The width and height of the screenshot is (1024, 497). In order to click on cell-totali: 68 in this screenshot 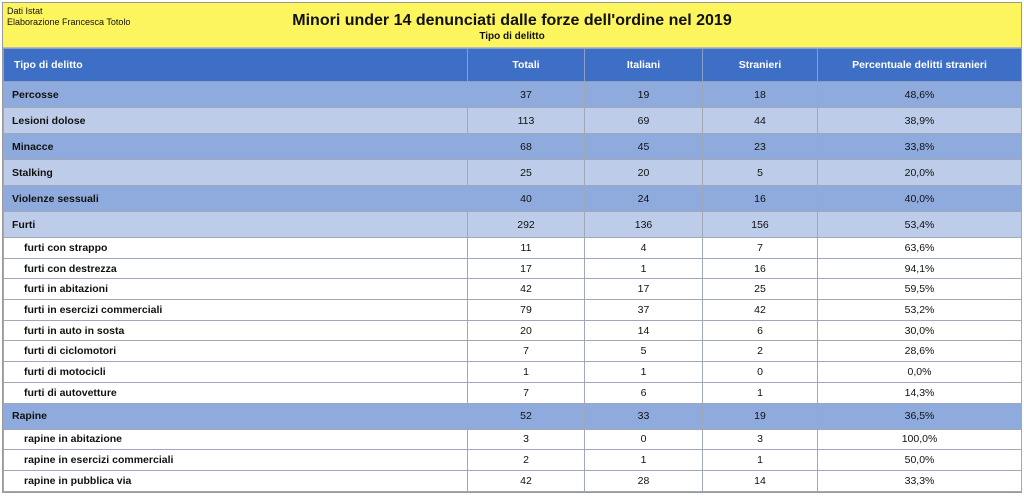, I will do `click(526, 146)`.